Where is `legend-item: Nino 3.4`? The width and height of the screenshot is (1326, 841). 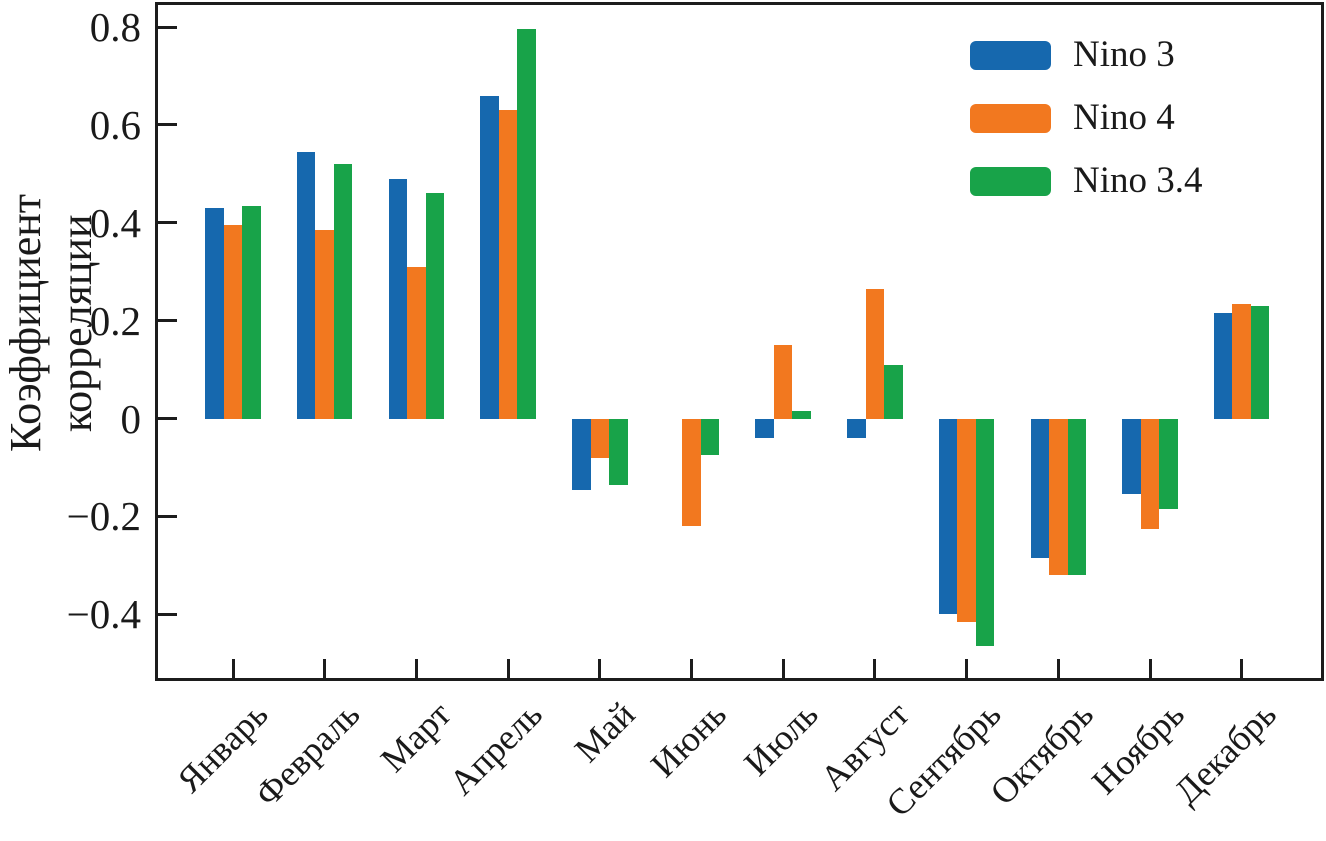
legend-item: Nino 3.4 is located at coordinates (1086, 181).